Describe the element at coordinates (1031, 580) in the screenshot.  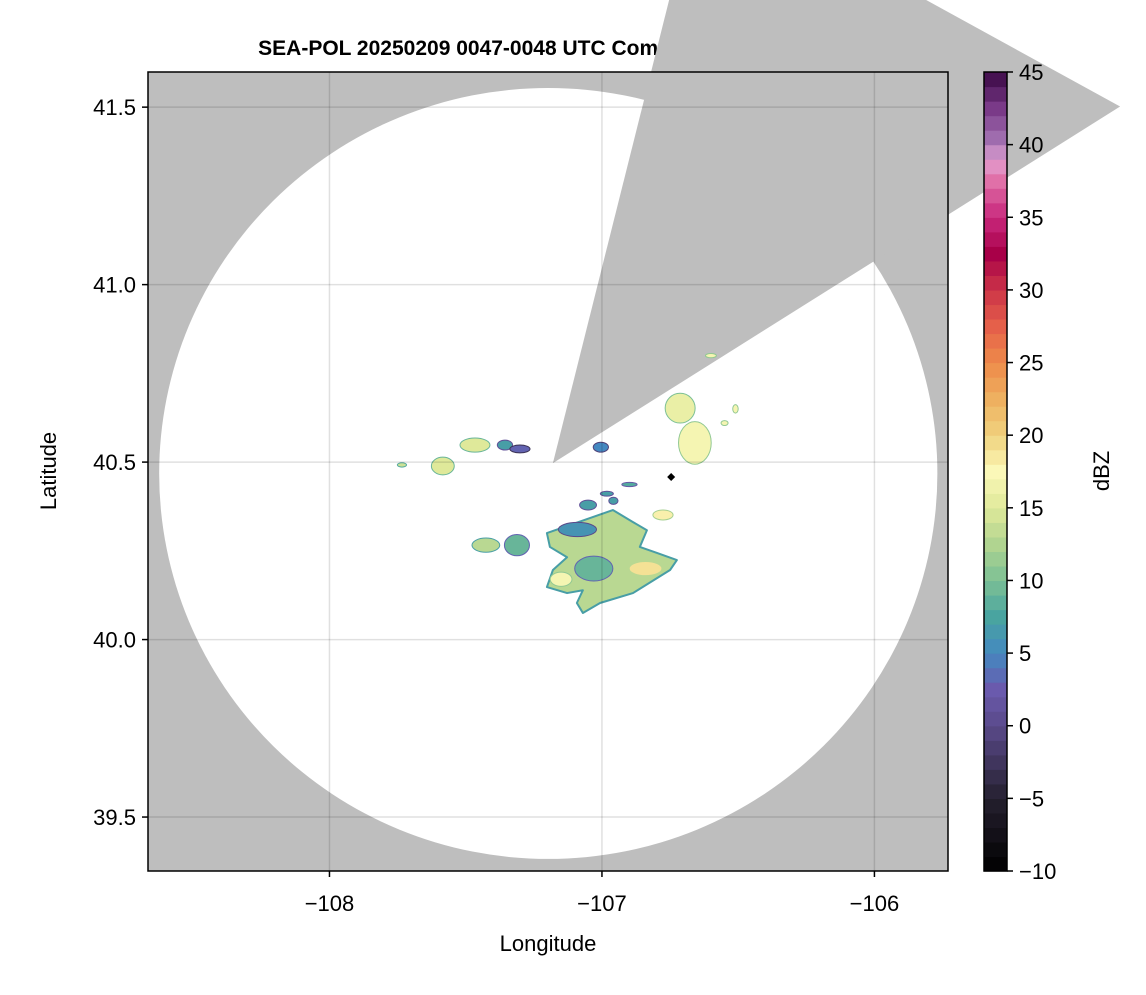
I see `colorbar-tick-label: 10` at that location.